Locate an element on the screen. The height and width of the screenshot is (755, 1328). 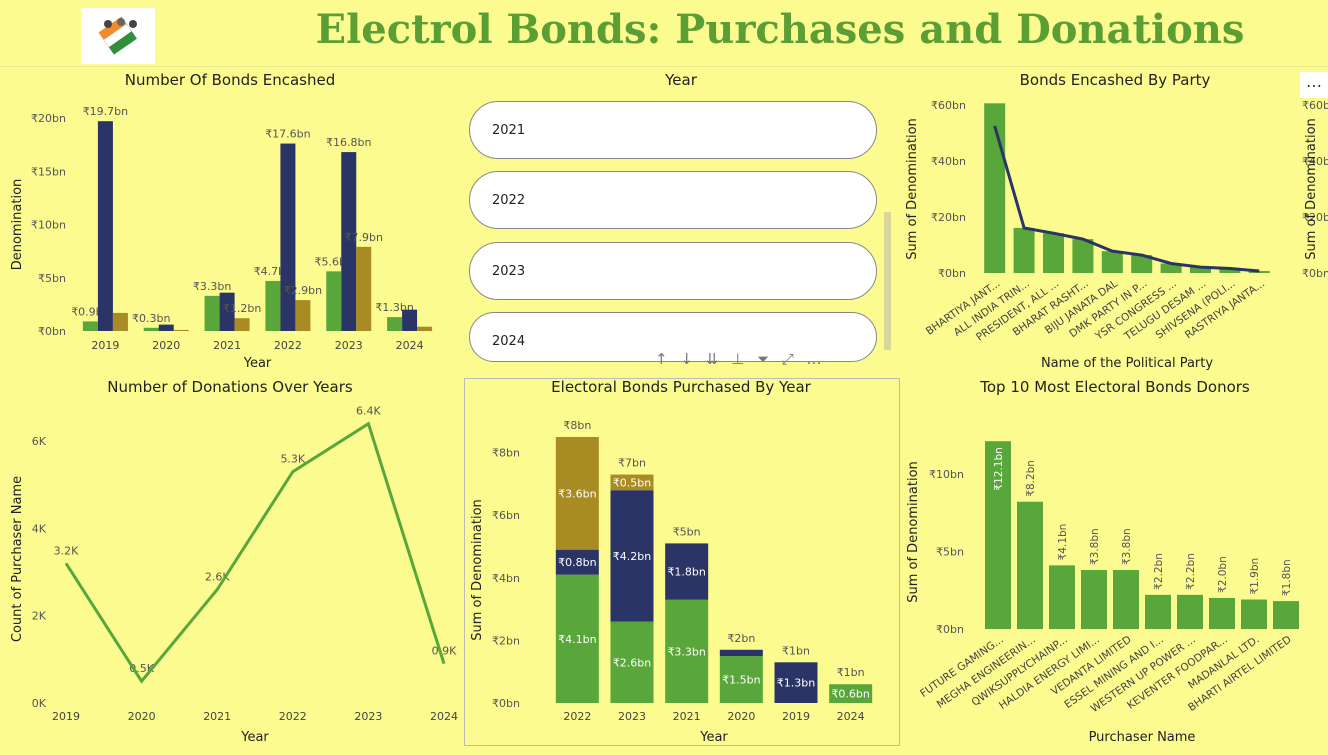
y-axis-title: Count of Purchaser Name is located at coordinates (17, 559).